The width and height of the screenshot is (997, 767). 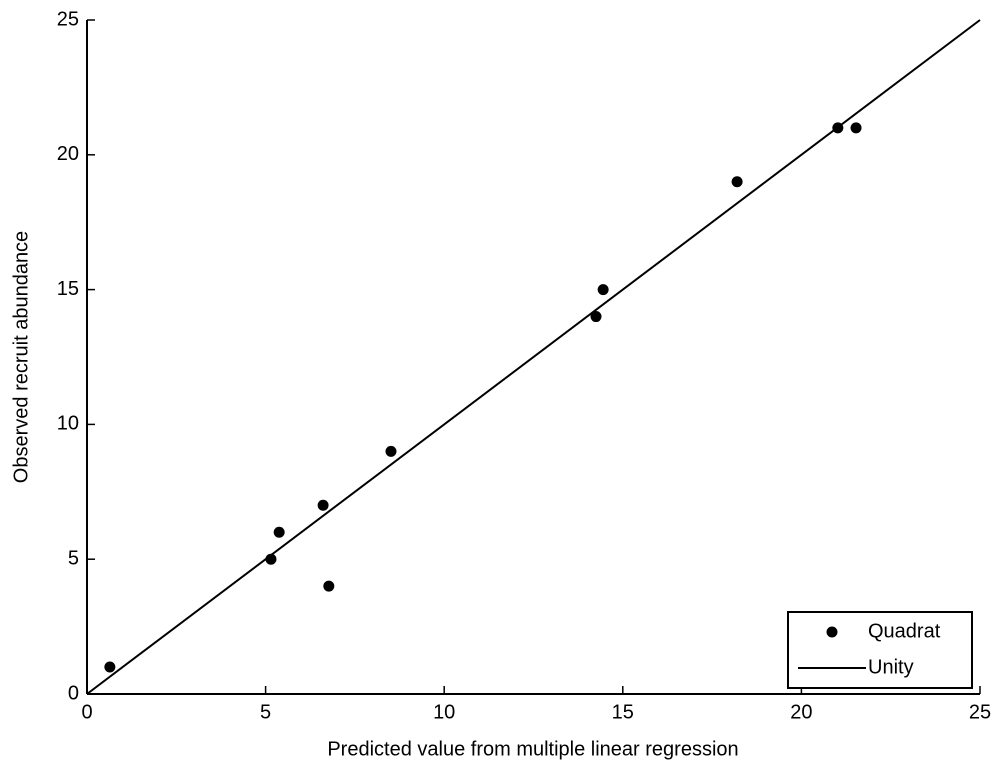 I want to click on y-tick-label: 5, so click(x=73, y=558).